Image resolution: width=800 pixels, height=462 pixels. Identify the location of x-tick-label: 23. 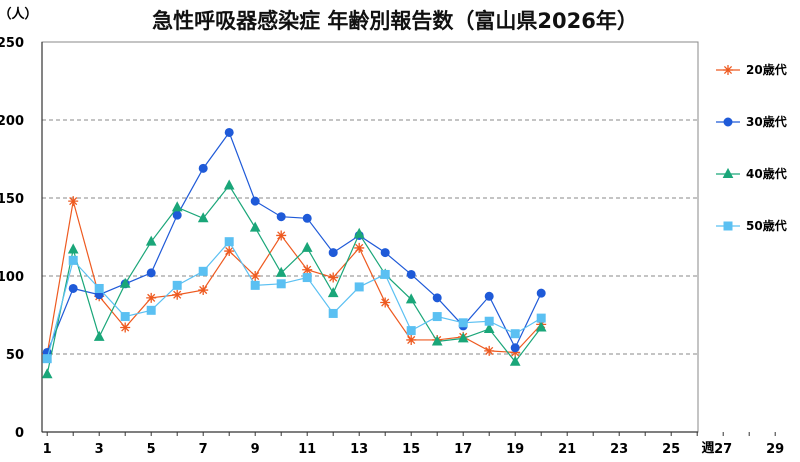
(619, 449).